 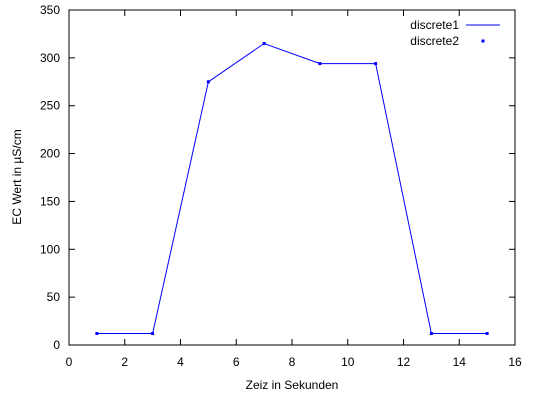 I want to click on x-tick-label: 4, so click(x=180, y=362).